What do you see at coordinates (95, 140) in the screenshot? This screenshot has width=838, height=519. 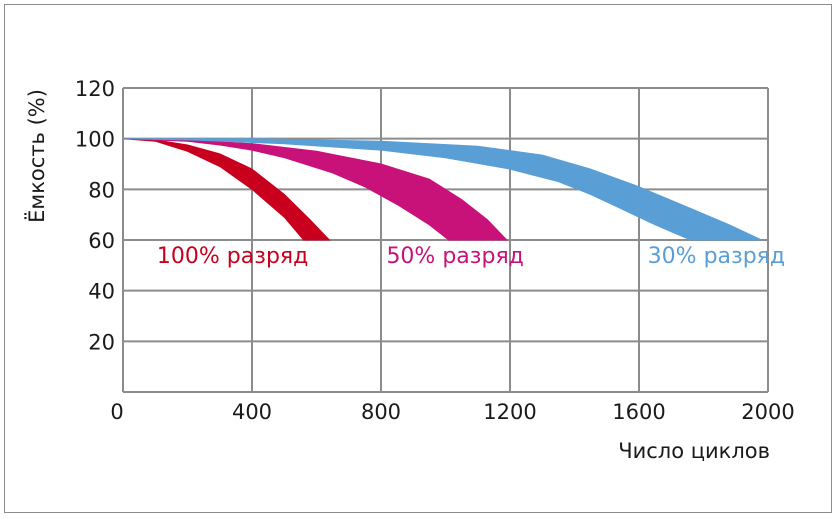 I see `y-tick-label: 100` at bounding box center [95, 140].